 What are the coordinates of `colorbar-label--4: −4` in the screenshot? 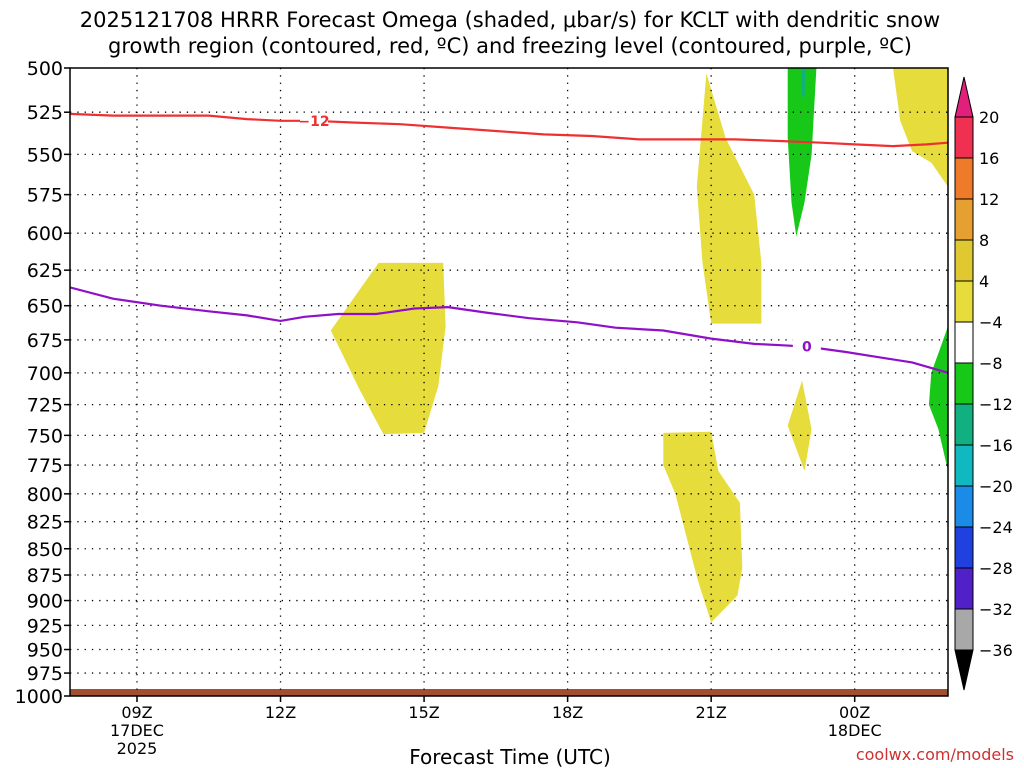 It's located at (991, 322).